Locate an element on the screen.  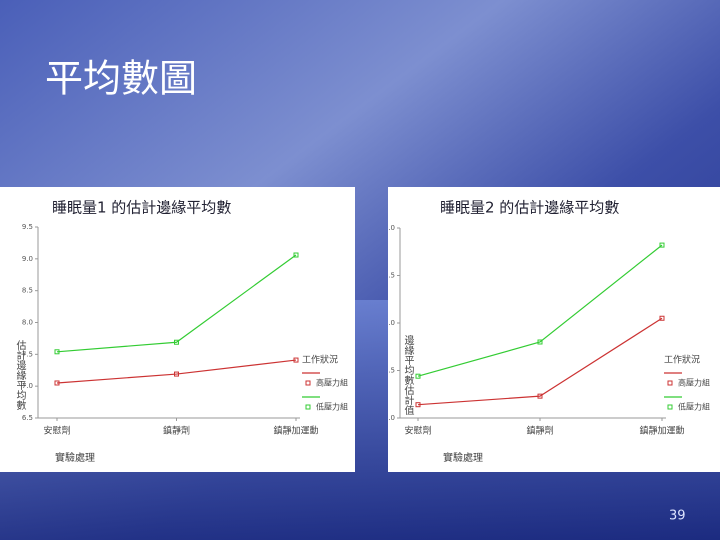
page-number: 39 is located at coordinates (677, 516).